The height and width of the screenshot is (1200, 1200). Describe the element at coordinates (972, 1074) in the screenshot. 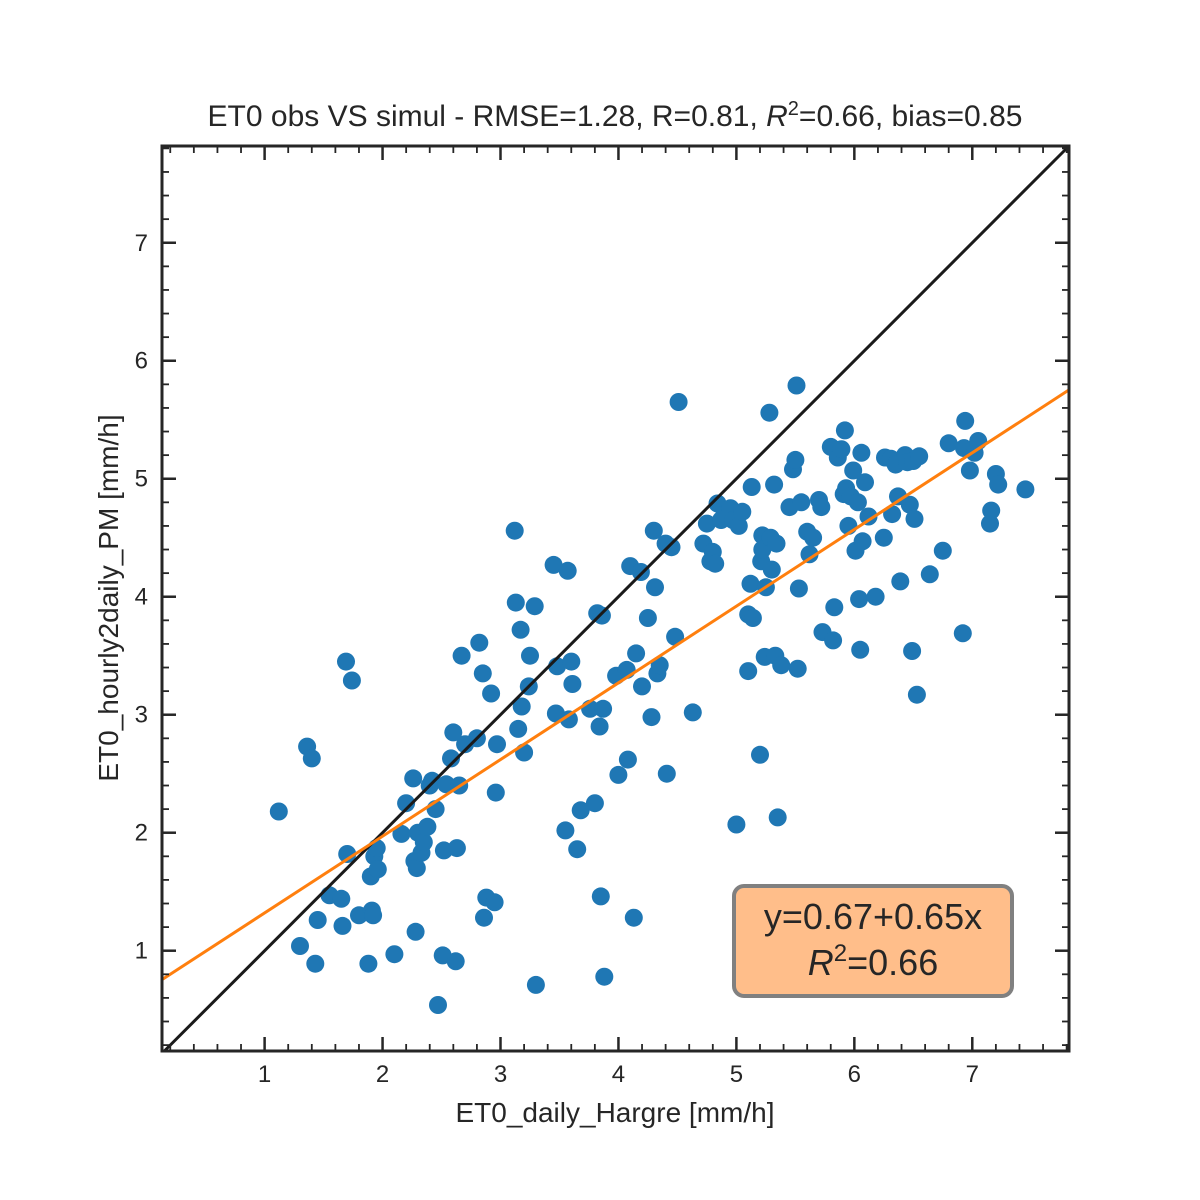

I see `x-tick-label: 7` at that location.